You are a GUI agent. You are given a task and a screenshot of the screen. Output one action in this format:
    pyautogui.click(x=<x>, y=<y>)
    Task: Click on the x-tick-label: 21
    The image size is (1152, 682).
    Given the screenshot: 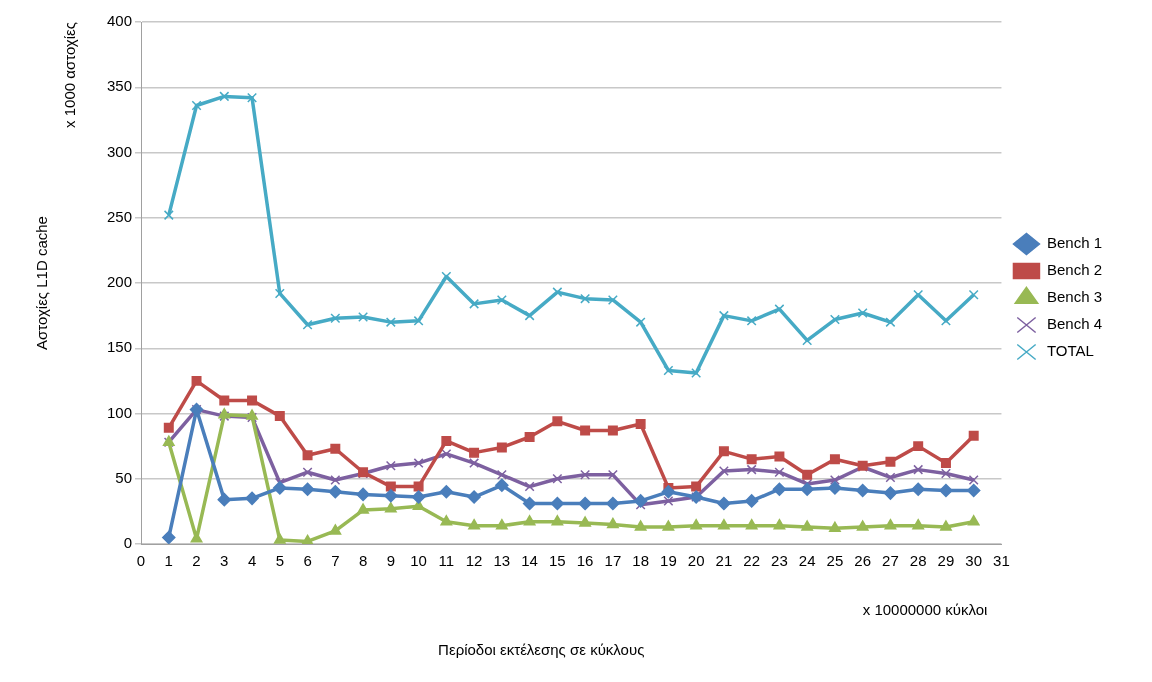 What is the action you would take?
    pyautogui.click(x=724, y=561)
    